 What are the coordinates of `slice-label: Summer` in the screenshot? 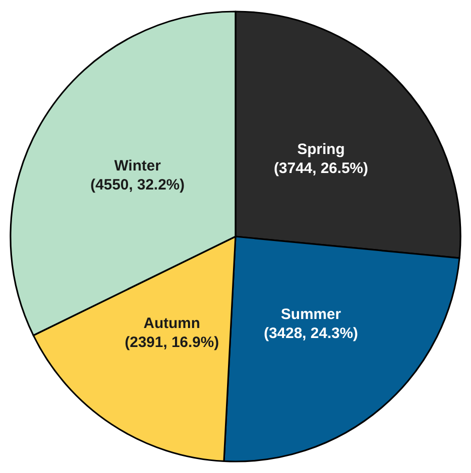 It's located at (311, 314).